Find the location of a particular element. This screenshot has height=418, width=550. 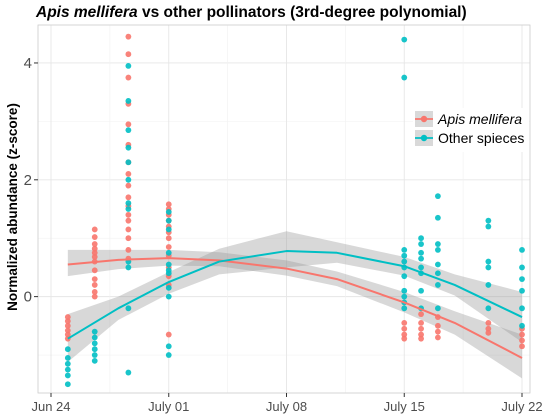

legend-key-apis is located at coordinates (424, 119).